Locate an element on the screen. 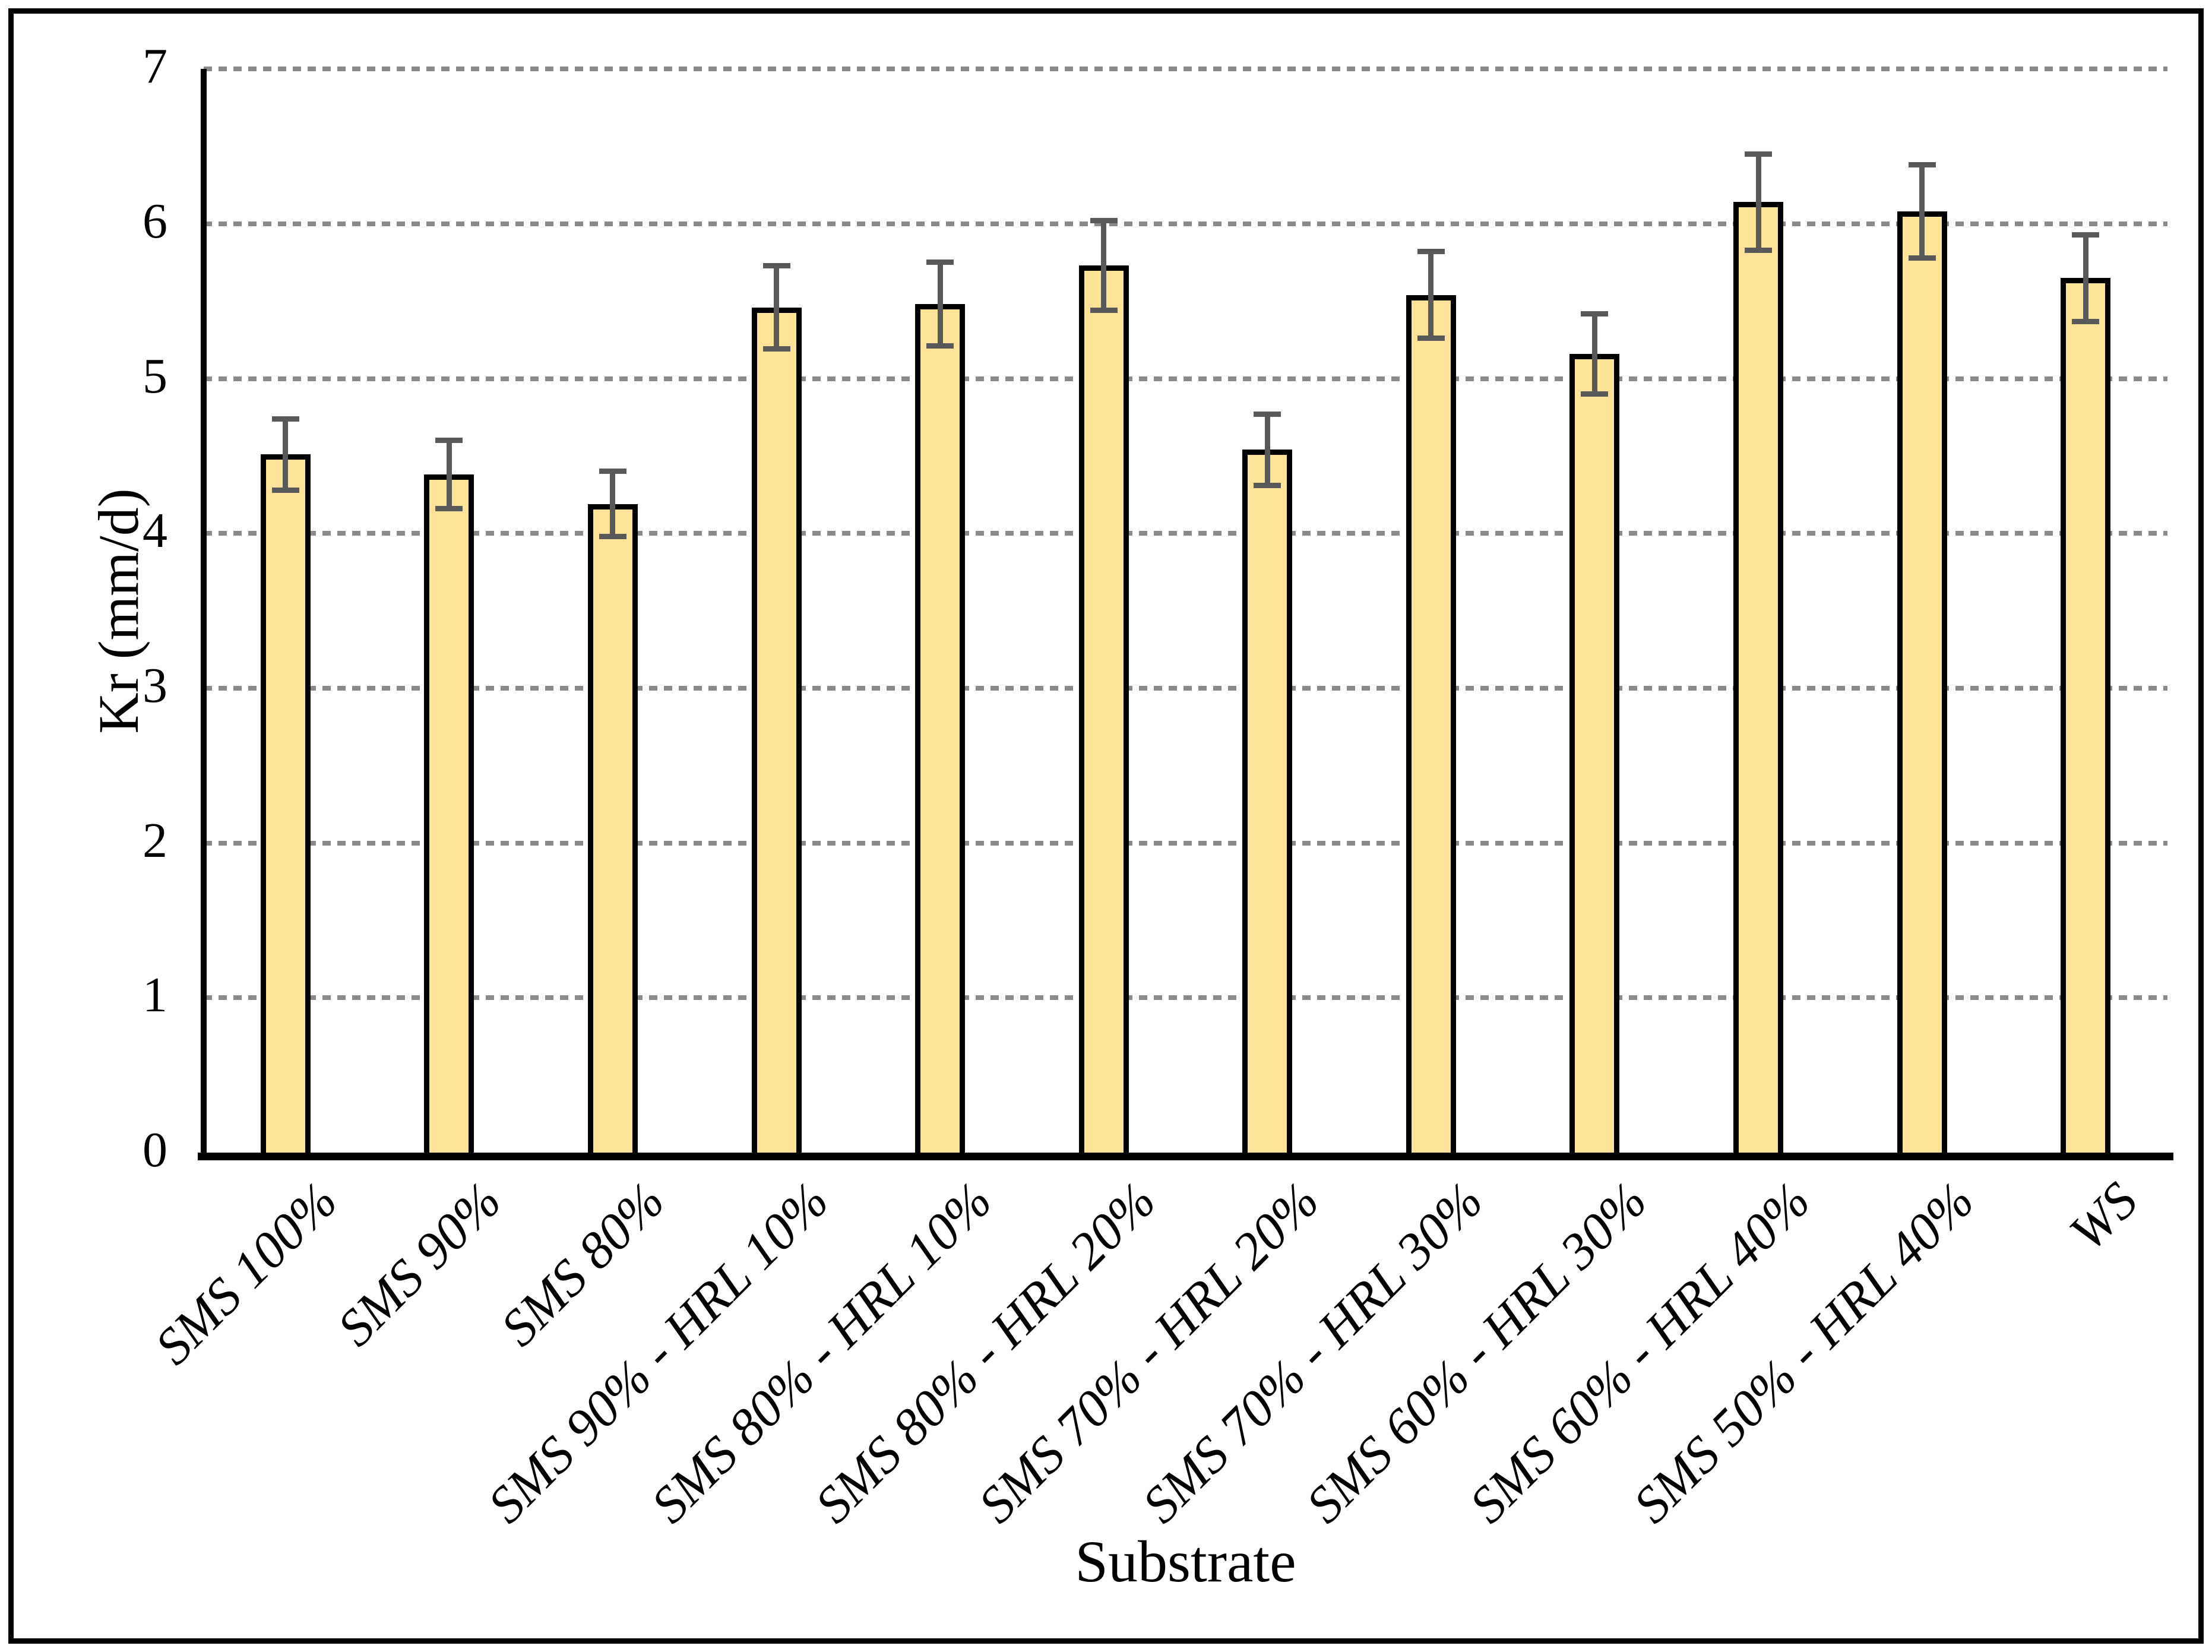 The height and width of the screenshot is (1652, 2212). y-axis-tick-label-6: 6 is located at coordinates (155, 221).